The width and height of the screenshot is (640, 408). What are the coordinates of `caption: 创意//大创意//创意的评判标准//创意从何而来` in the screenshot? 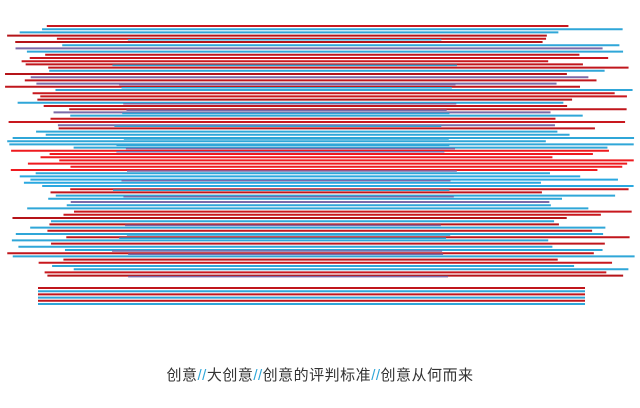 It's located at (320, 374).